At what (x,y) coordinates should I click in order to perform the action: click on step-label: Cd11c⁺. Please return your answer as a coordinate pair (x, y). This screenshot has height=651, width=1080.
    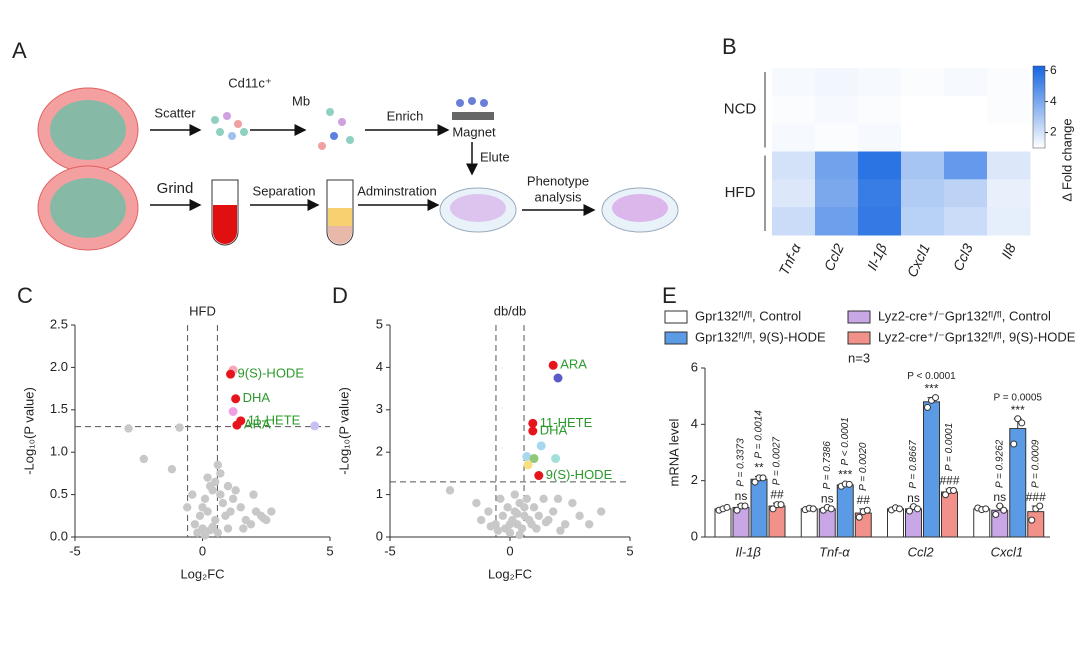
    Looking at the image, I should click on (249, 82).